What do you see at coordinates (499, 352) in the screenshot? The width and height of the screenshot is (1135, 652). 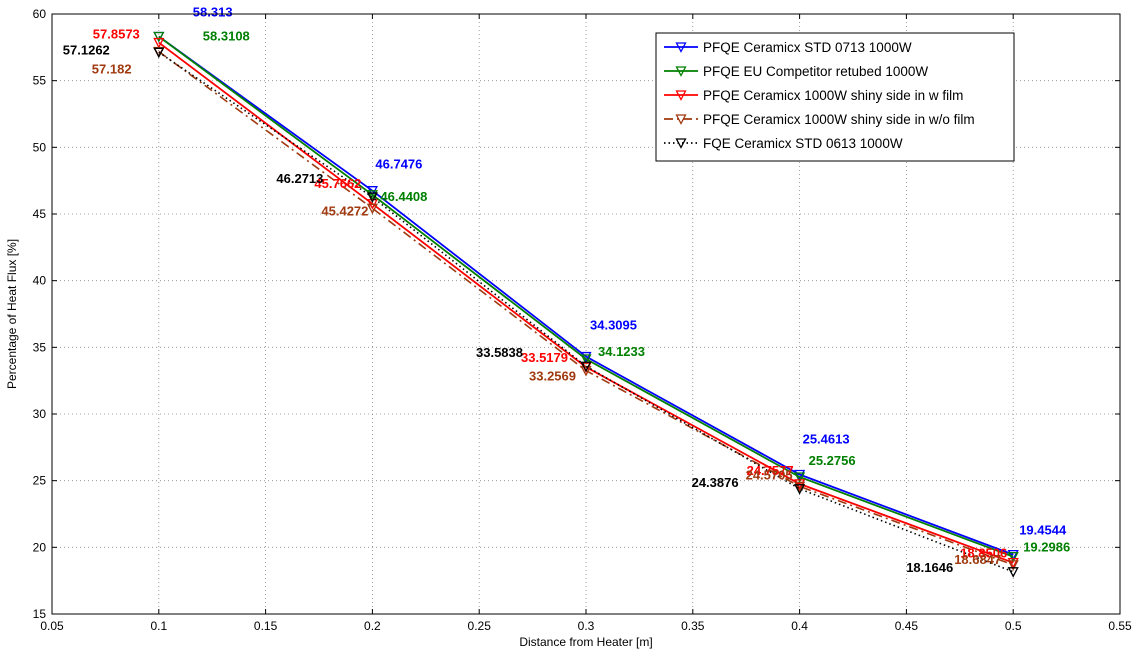 I see `data-label: 33.5838` at bounding box center [499, 352].